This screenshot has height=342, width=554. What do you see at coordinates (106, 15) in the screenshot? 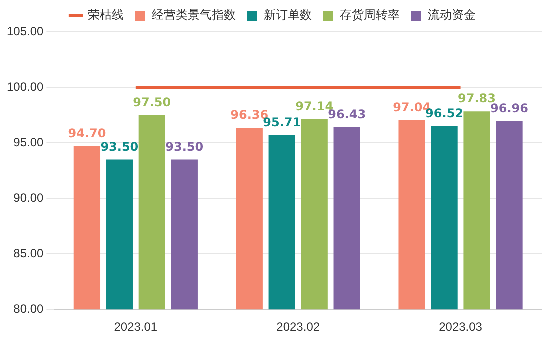
I see `legend-label: 荣枯线` at bounding box center [106, 15].